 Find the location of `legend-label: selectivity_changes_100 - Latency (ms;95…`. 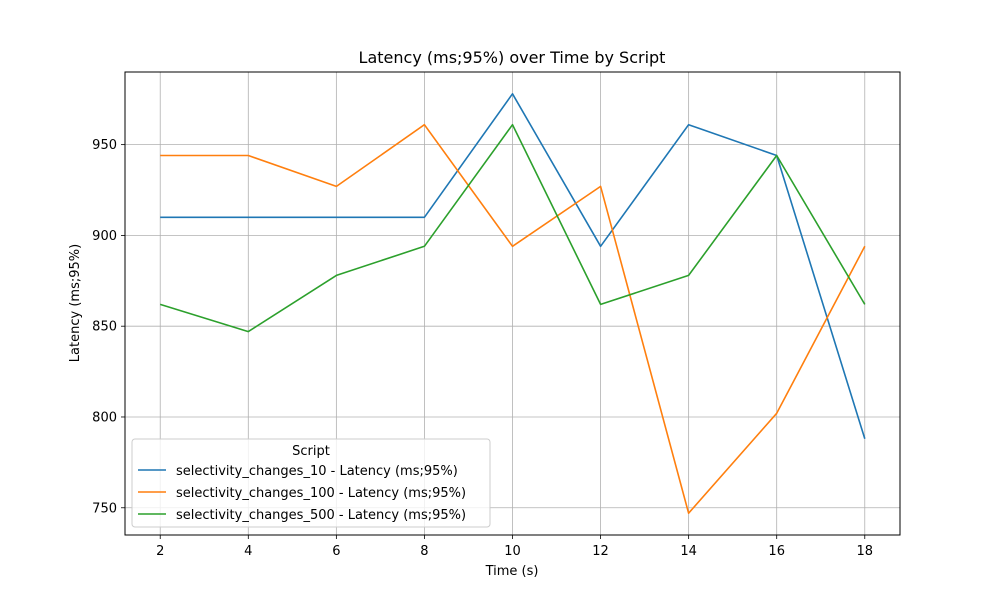

legend-label: selectivity_changes_100 - Latency (ms;95… is located at coordinates (321, 493).